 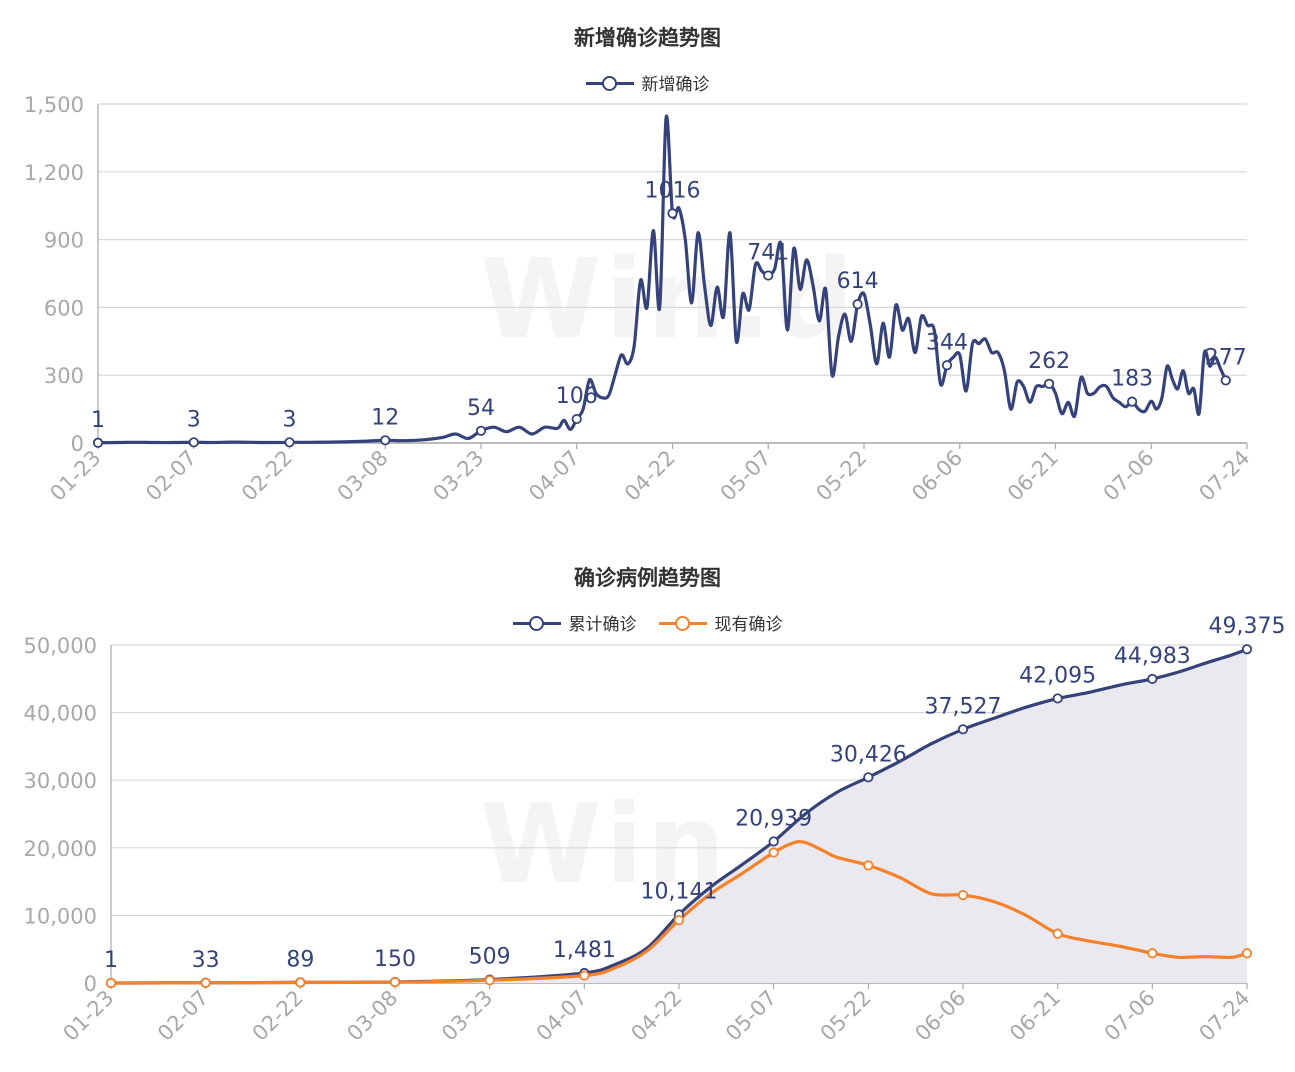 I want to click on series-line, so click(x=679, y=912).